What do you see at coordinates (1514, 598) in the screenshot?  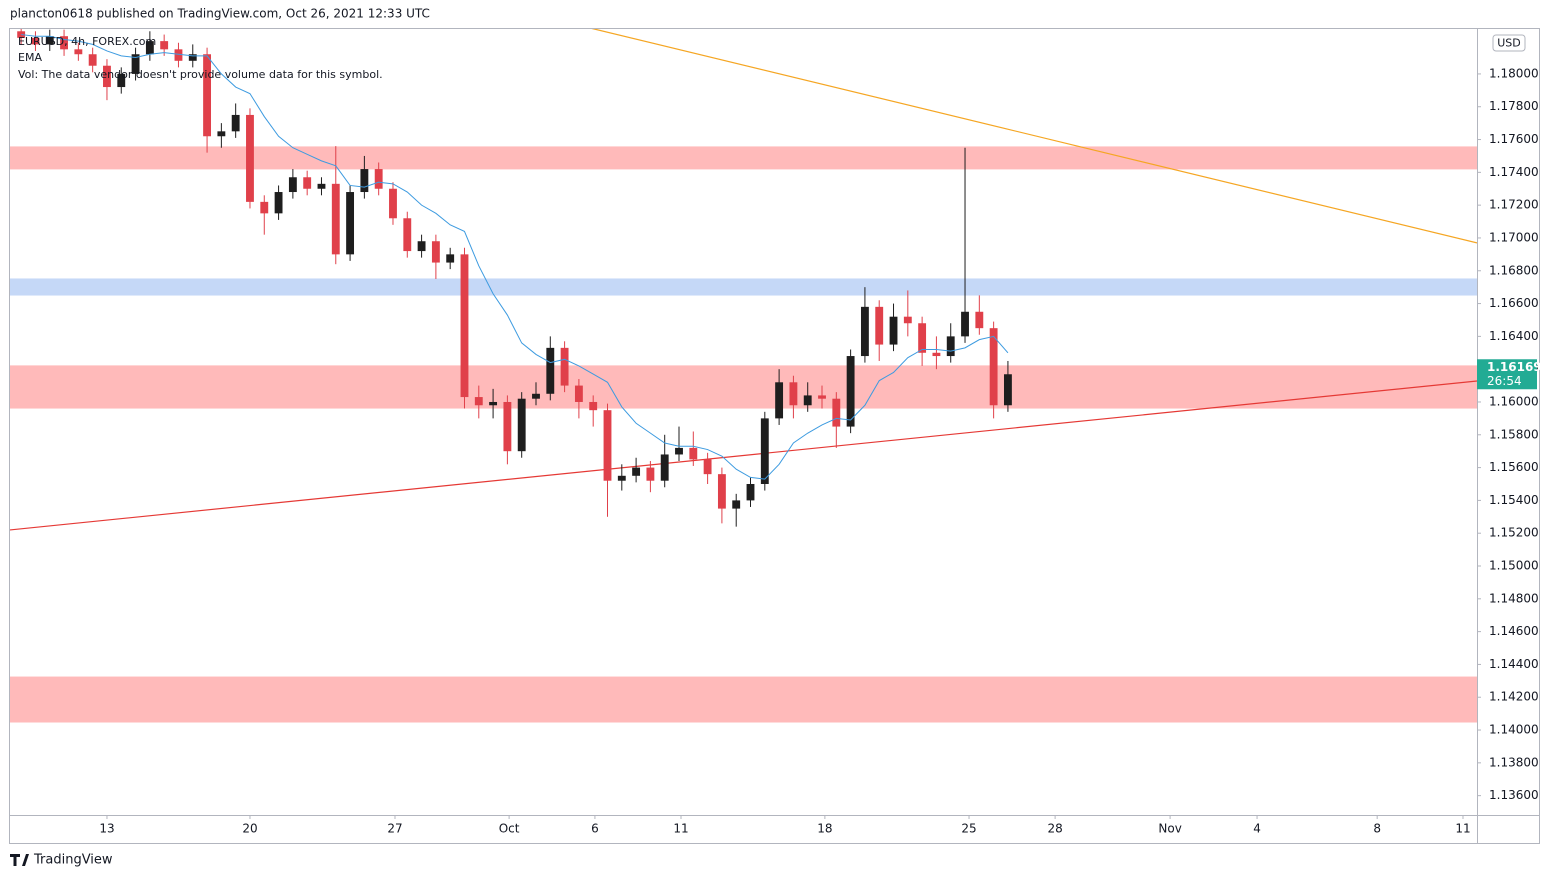 I see `y-tick-label: 1.14800` at bounding box center [1514, 598].